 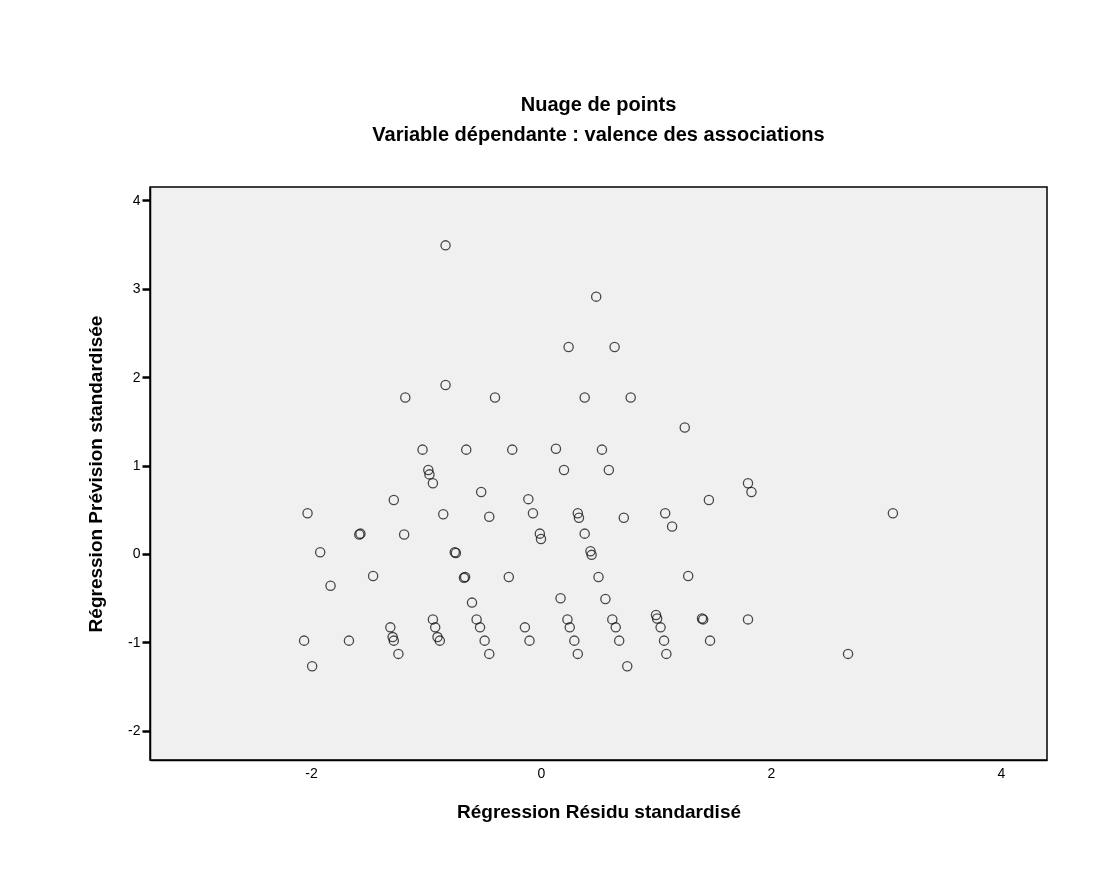 I want to click on chart-subtitle: Variable dépendante : valence des associations, so click(x=598, y=134).